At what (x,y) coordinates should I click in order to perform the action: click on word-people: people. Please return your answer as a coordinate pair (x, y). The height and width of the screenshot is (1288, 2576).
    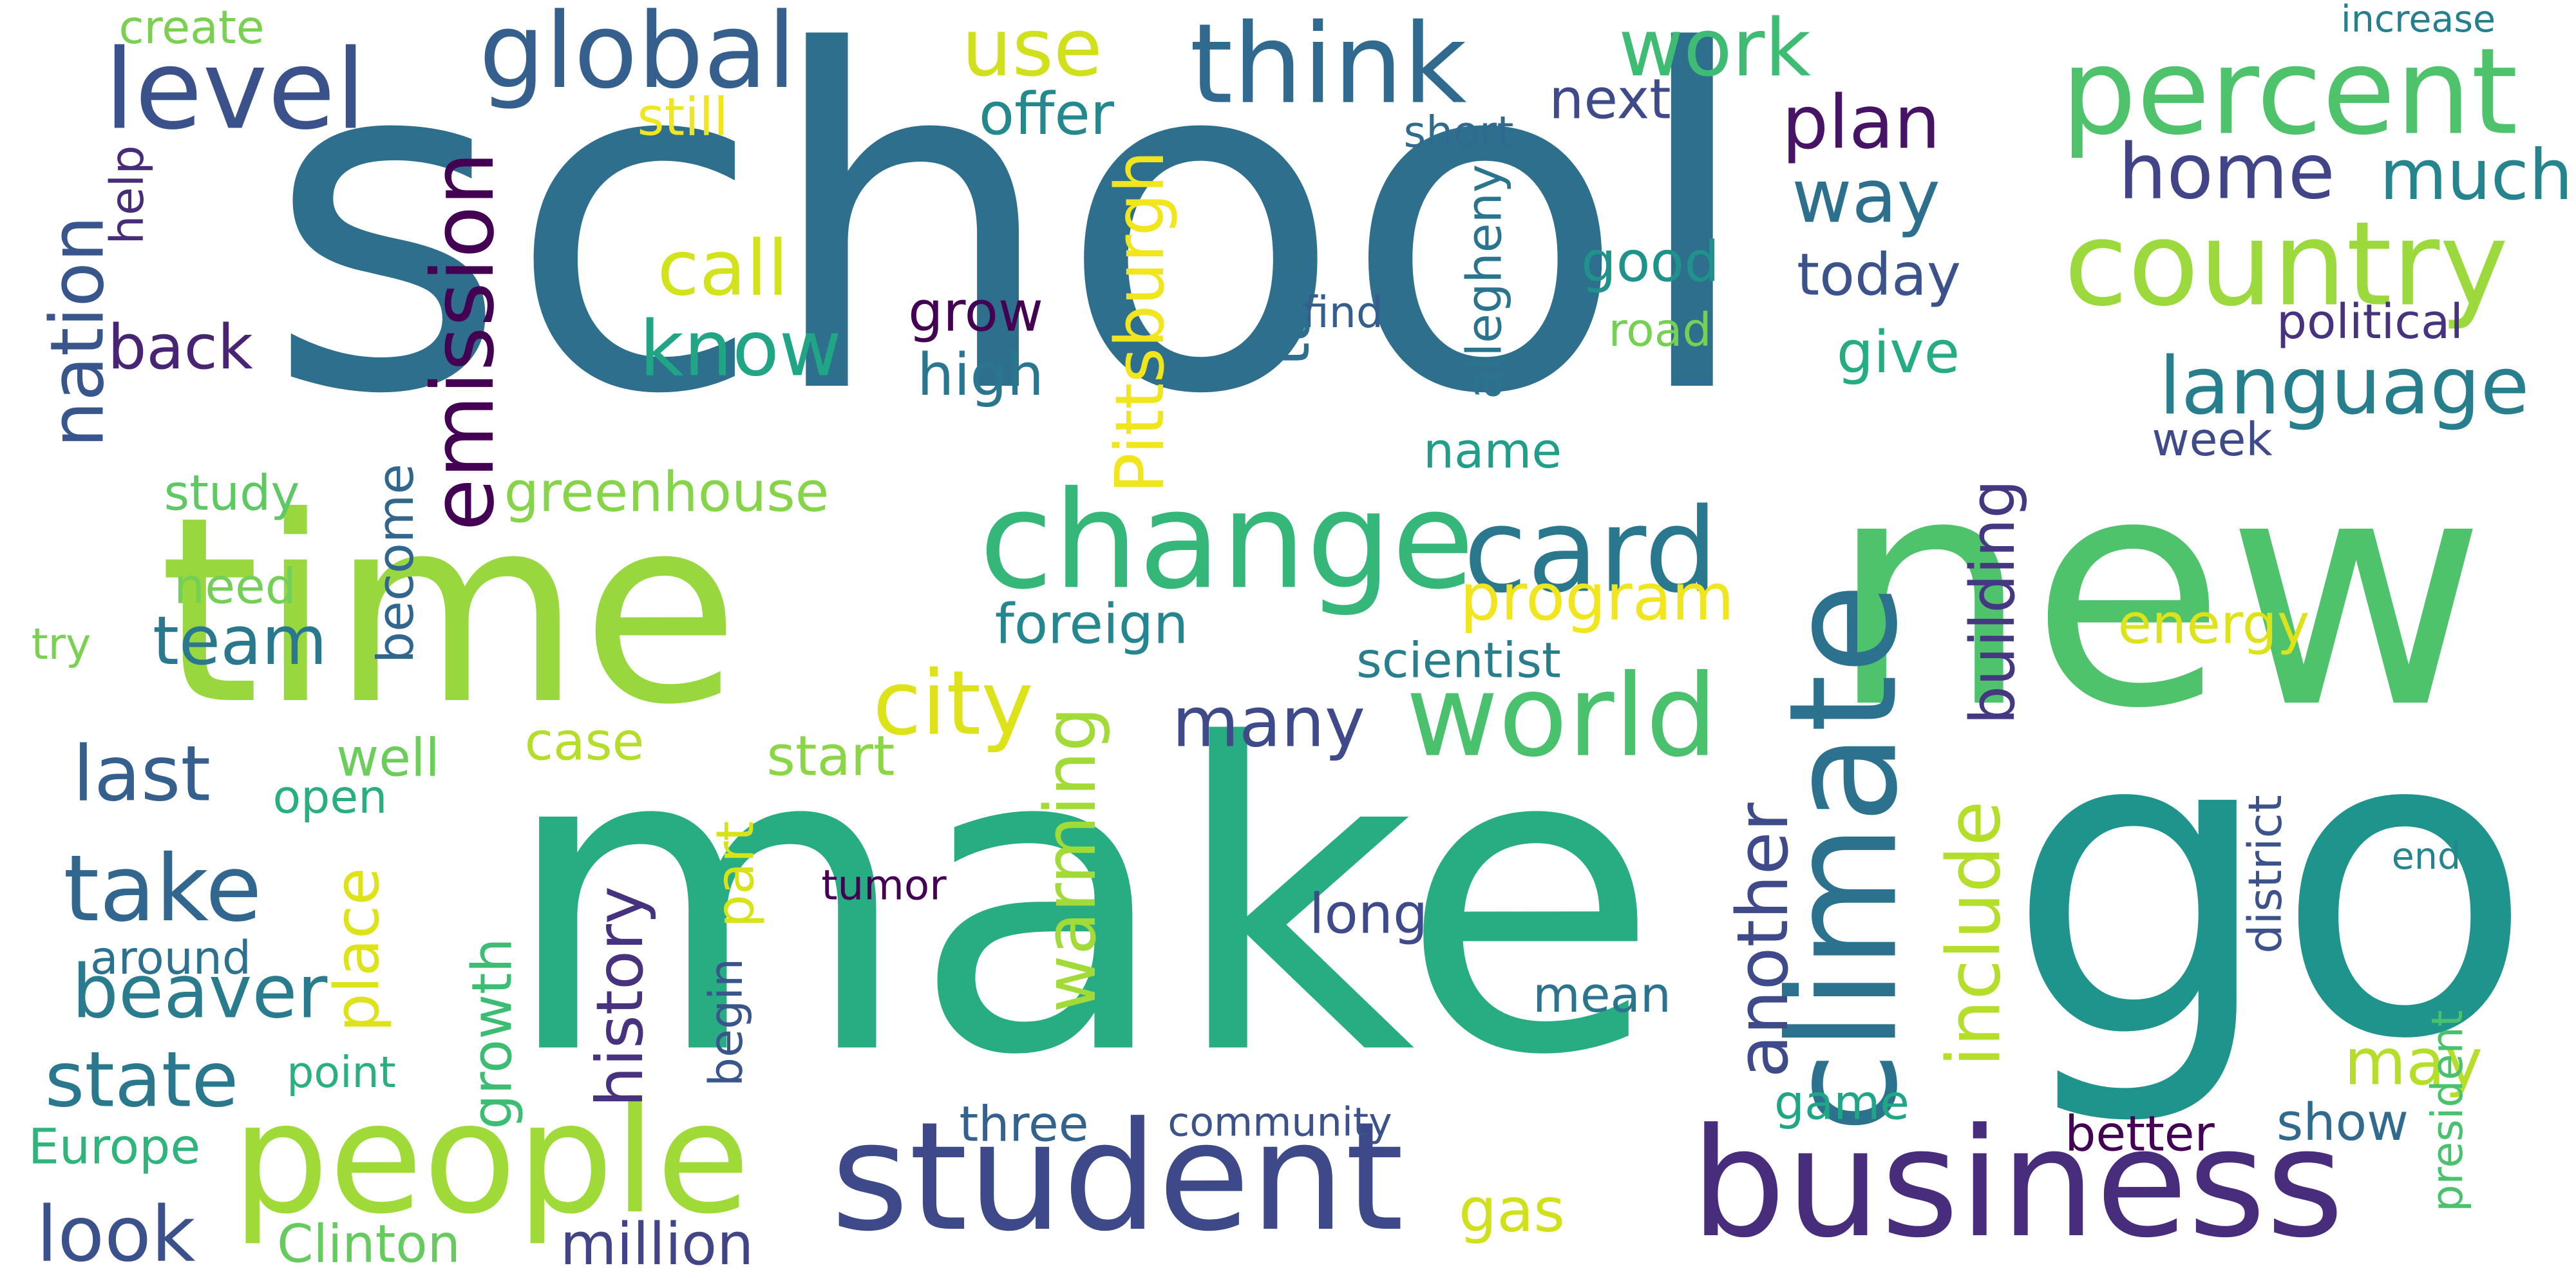
    Looking at the image, I should click on (491, 1159).